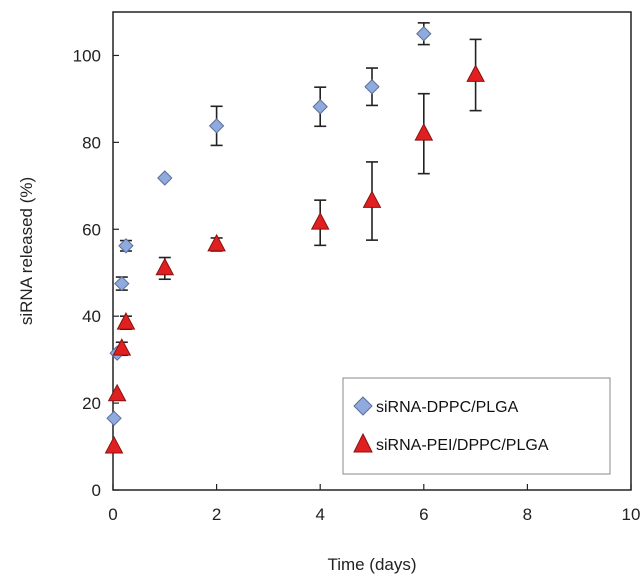 This screenshot has width=642, height=576. I want to click on legend: siRNA-DPPC/PLGA siRNA-PEI/DPPC/PLGA, so click(476, 426).